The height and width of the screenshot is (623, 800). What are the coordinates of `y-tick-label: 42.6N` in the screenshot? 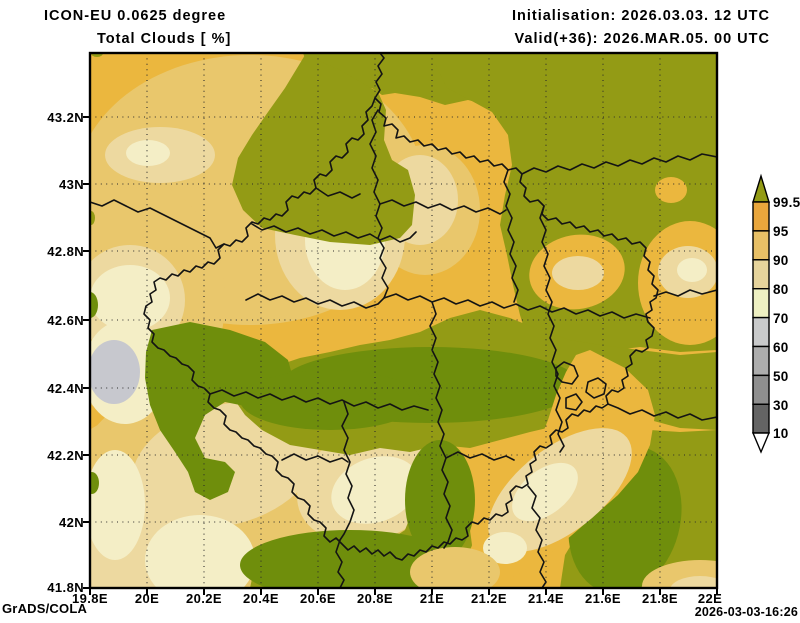 It's located at (65, 320).